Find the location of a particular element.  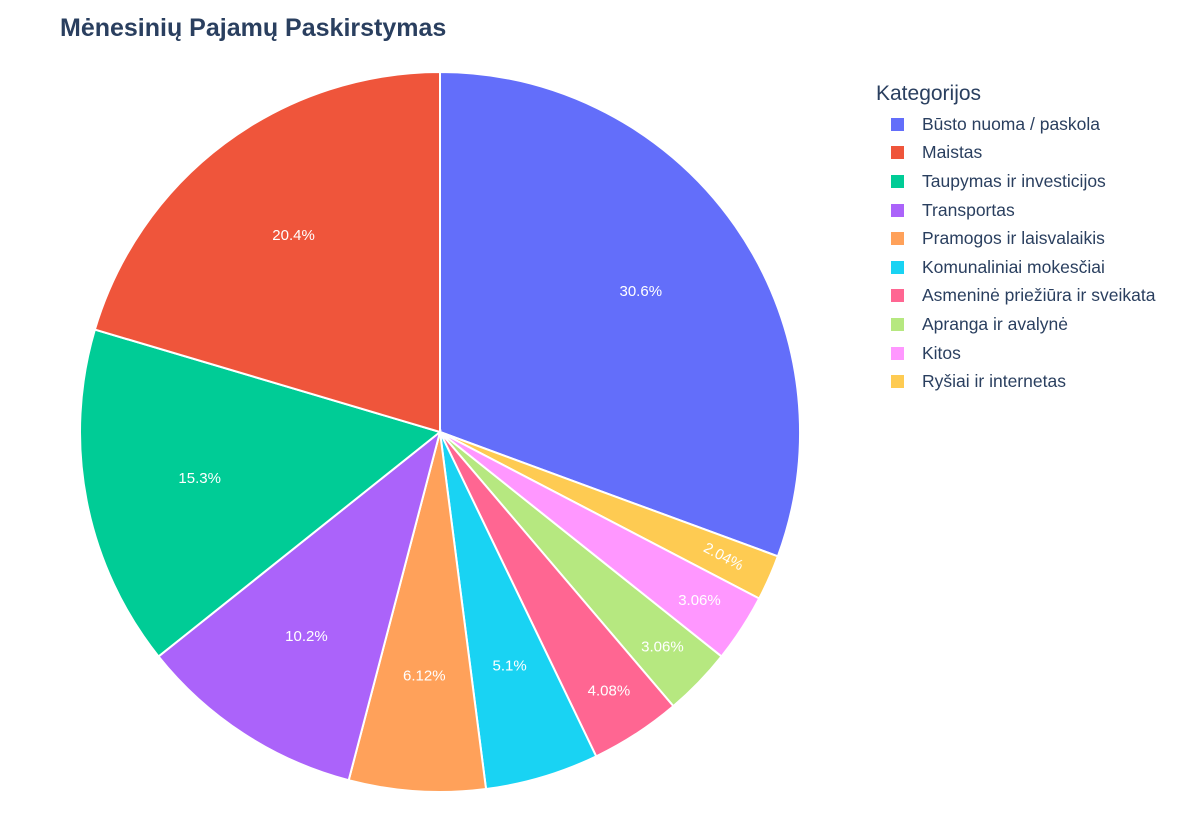

legend-label: Taupymas ir investicijos is located at coordinates (1014, 180).